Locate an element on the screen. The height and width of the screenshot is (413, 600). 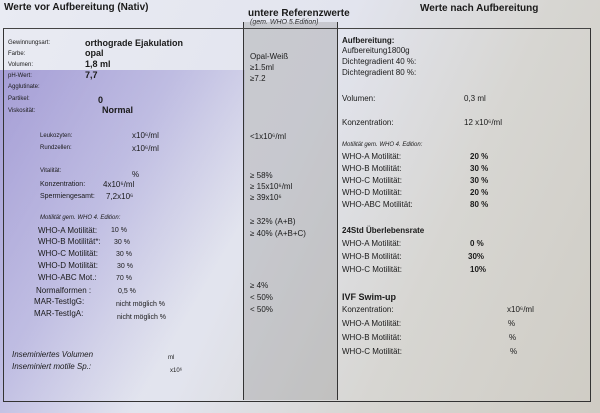
nativ-who-b-value: 30 % is located at coordinates (122, 242).